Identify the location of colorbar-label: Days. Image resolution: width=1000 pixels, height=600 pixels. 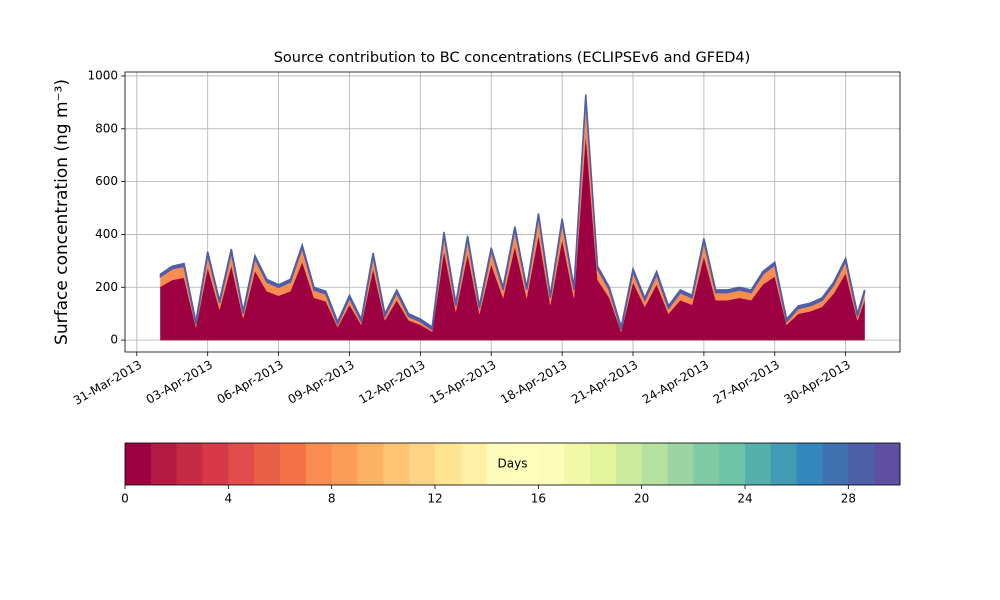
(513, 464).